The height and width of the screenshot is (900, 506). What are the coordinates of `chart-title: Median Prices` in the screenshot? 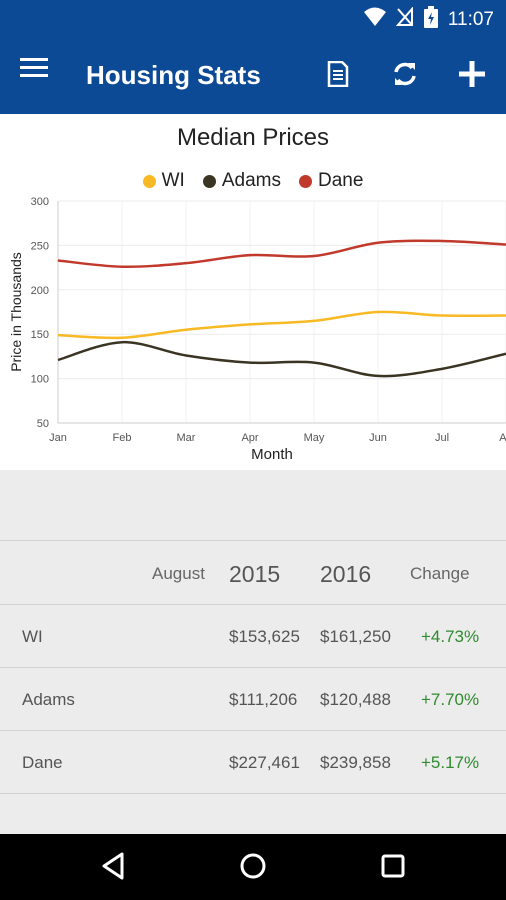 It's located at (253, 137).